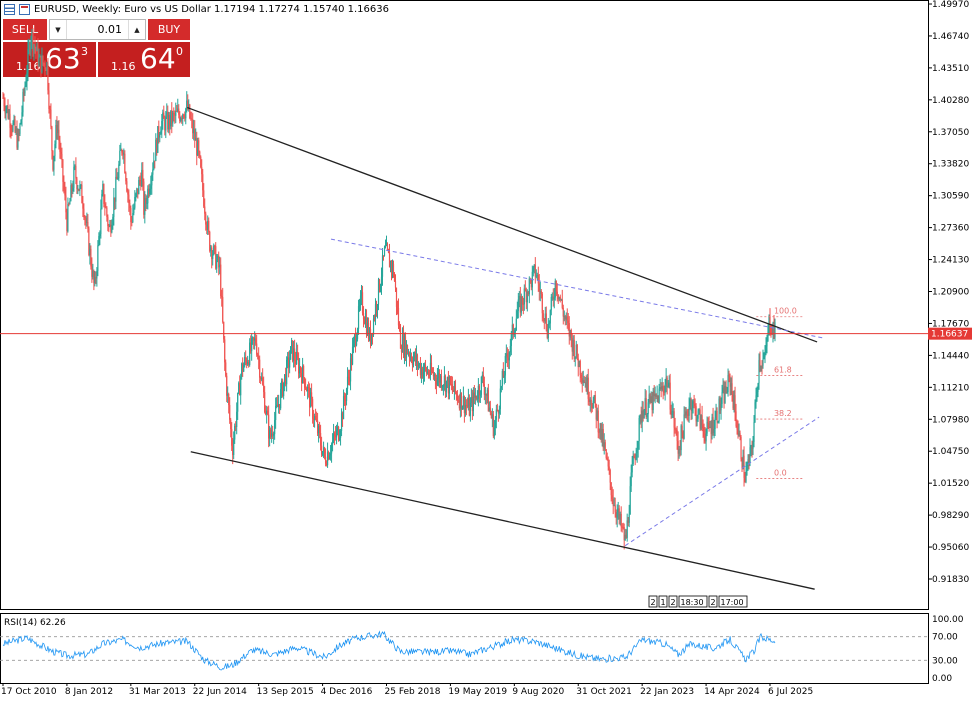  I want to click on time-axis-label: 8 Jan 2012, so click(89, 692).